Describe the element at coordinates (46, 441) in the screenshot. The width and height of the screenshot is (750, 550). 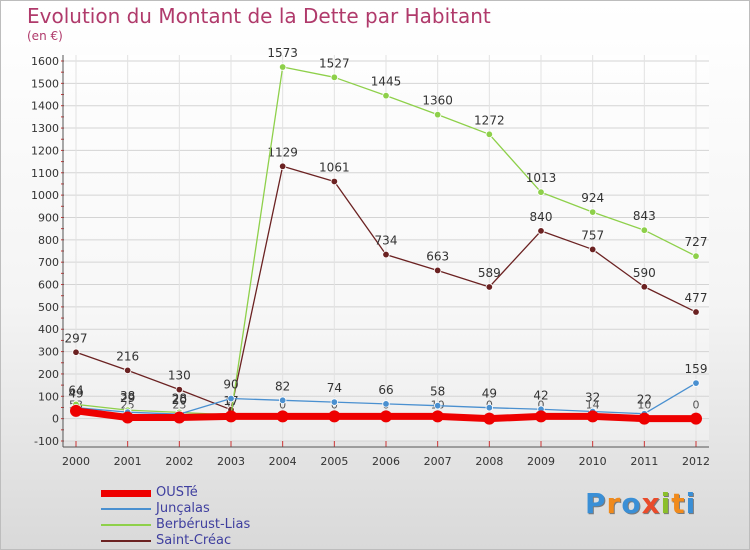
I see `y-tick-label: -100` at that location.